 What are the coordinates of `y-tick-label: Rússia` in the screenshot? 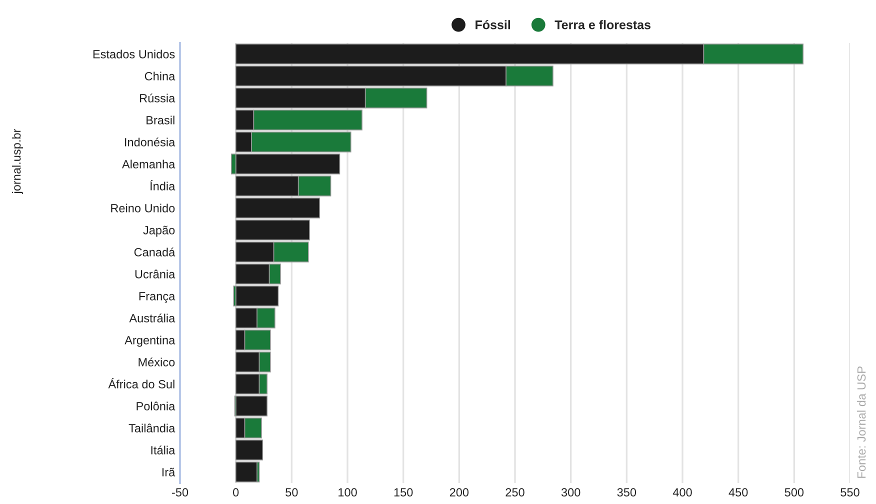 It's located at (158, 98).